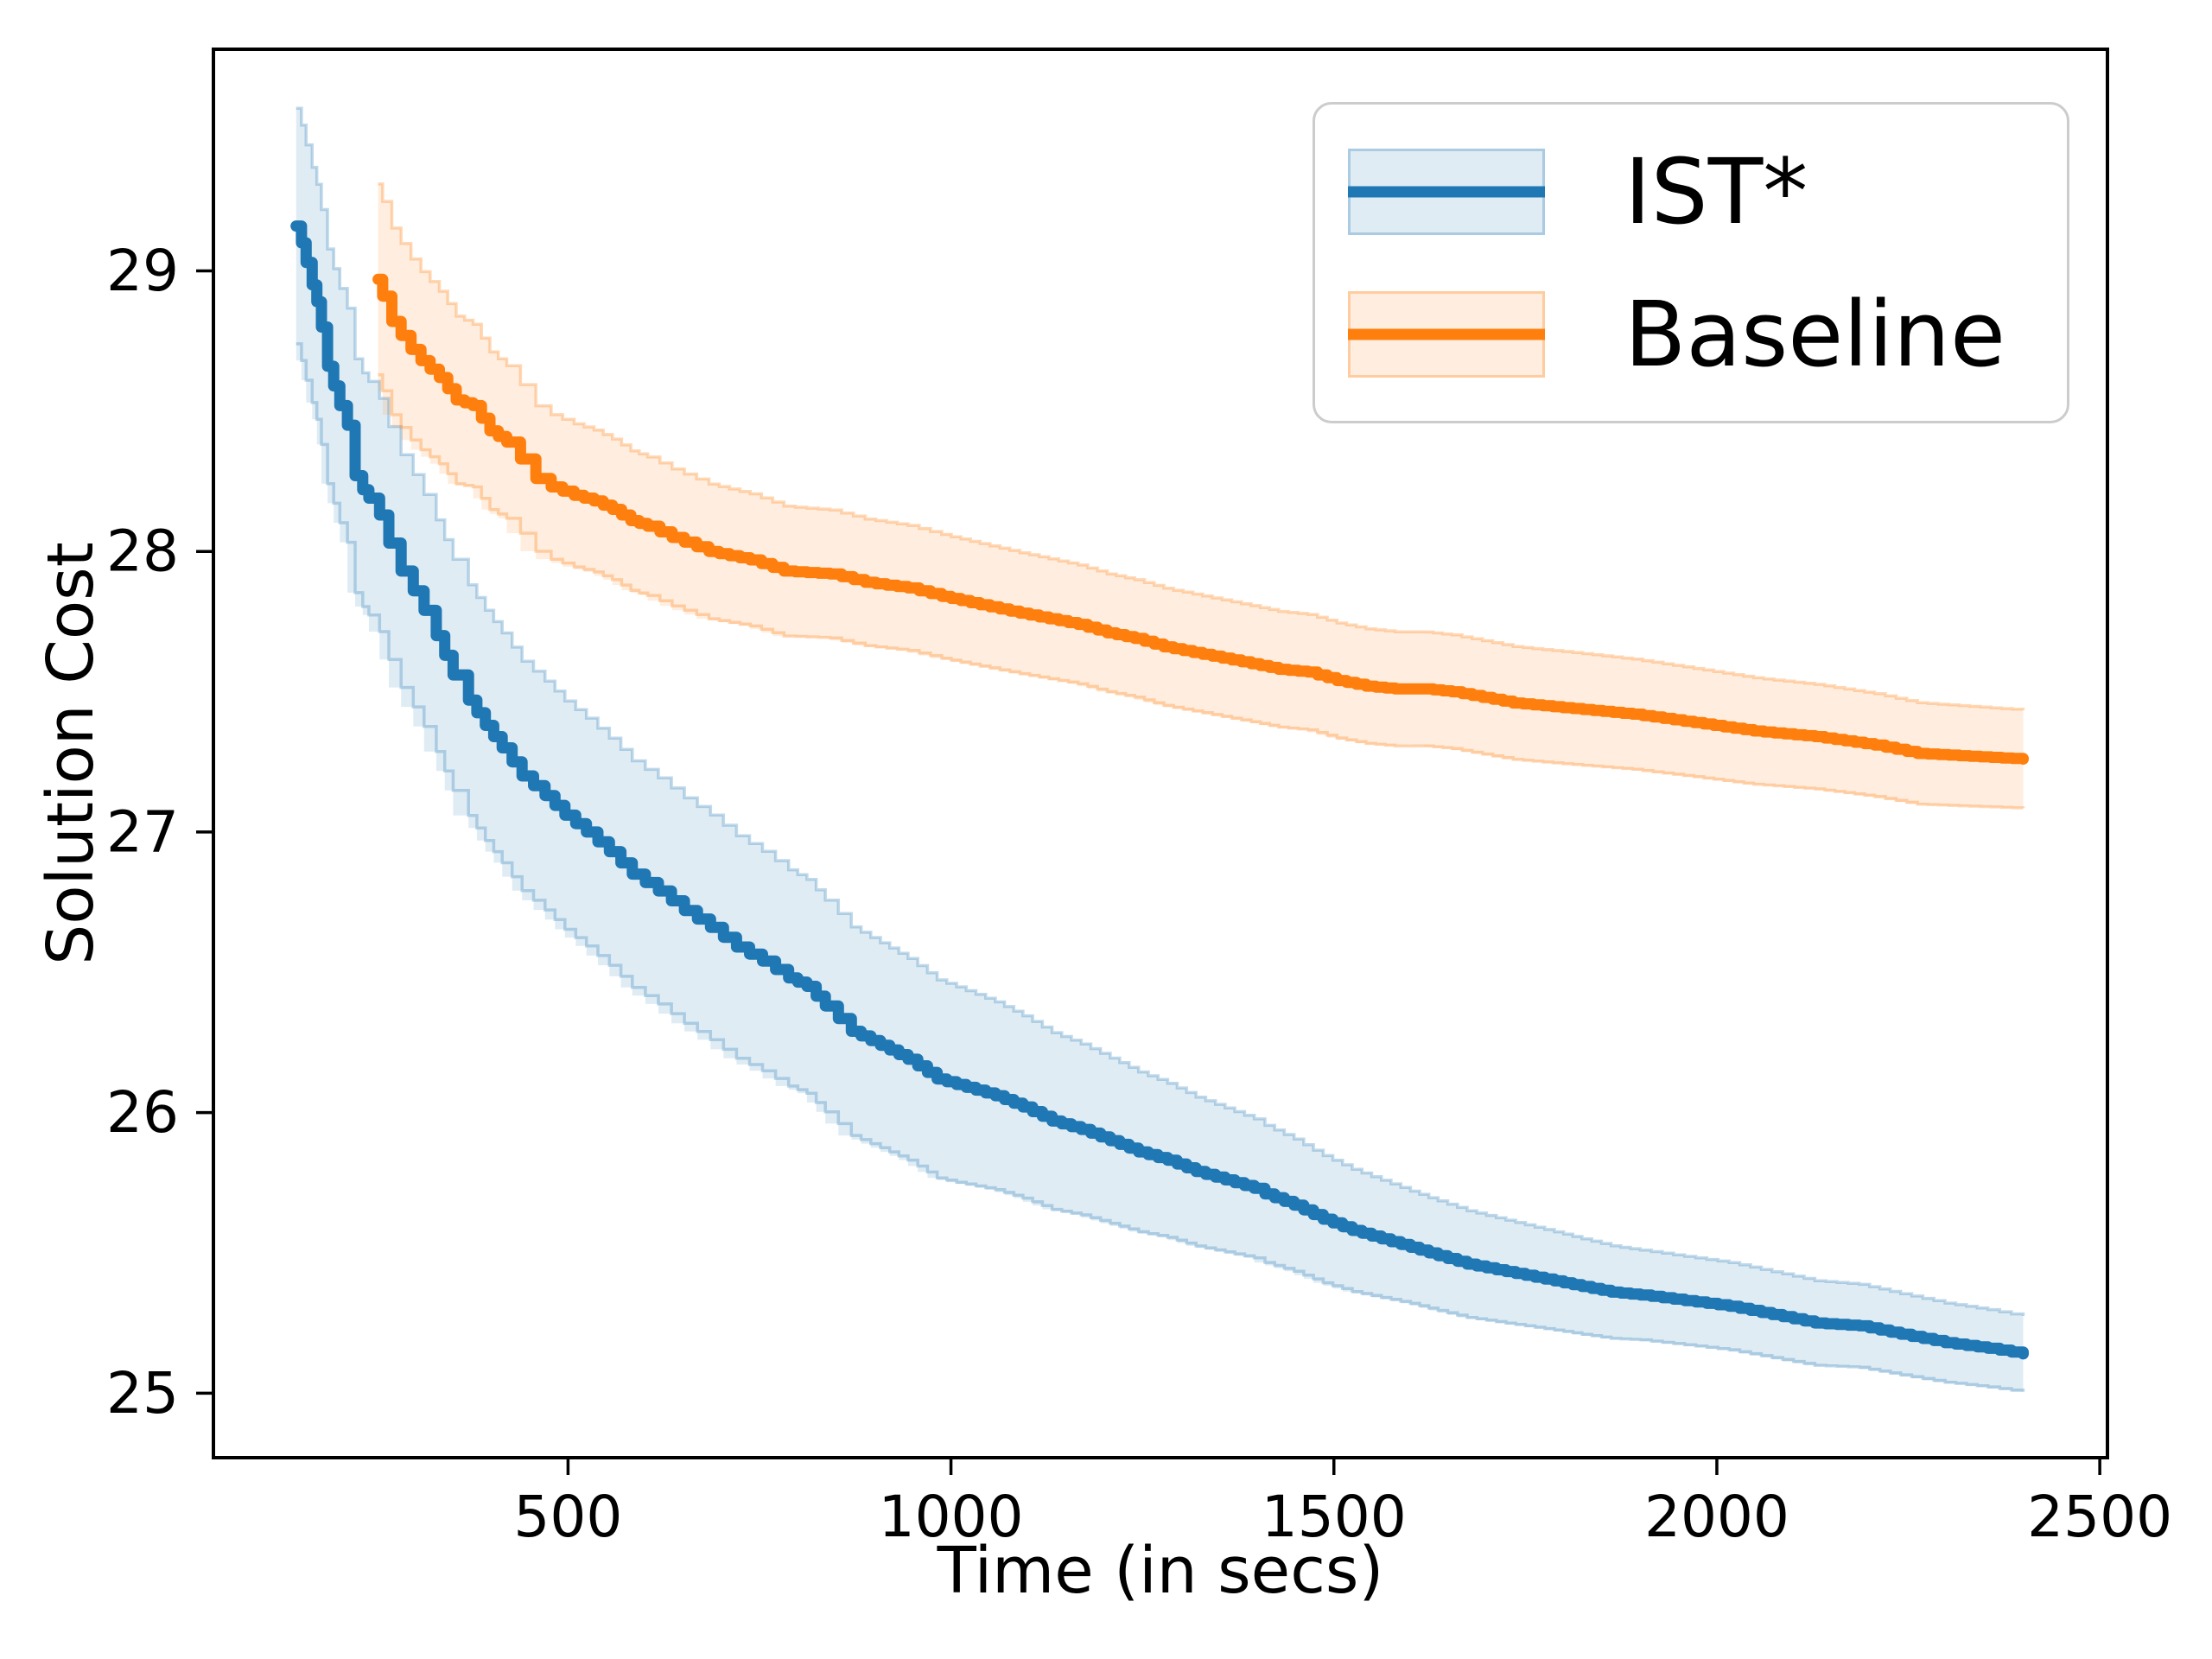 The image size is (2212, 1659). I want to click on legend: IST* Baseline, so click(1691, 262).